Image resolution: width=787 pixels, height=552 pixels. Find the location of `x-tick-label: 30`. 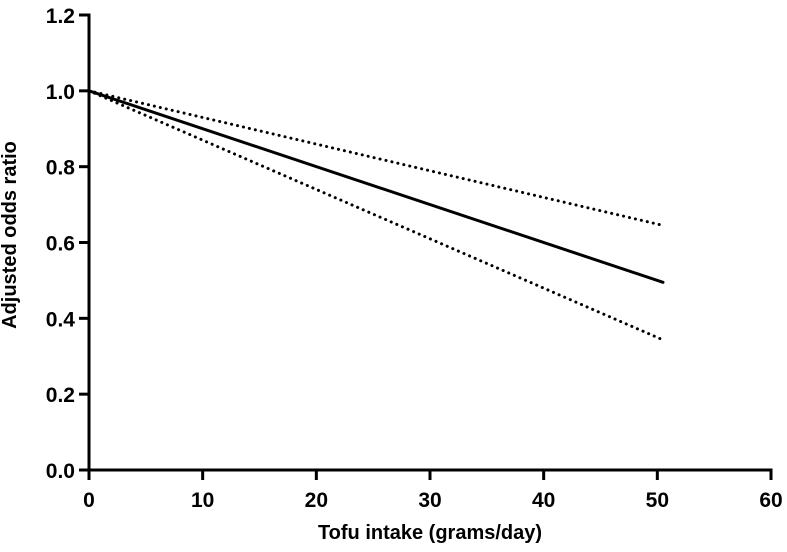

x-tick-label: 30 is located at coordinates (429, 500).